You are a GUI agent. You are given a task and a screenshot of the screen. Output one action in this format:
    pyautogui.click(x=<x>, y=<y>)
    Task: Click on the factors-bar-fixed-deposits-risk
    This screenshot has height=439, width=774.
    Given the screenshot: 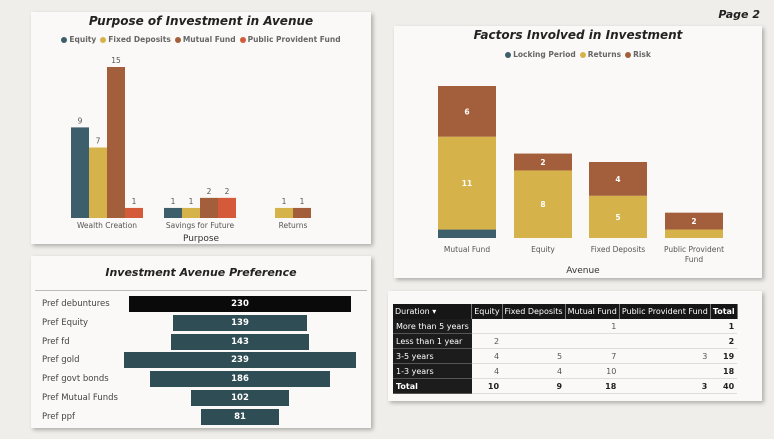 What is the action you would take?
    pyautogui.click(x=618, y=179)
    